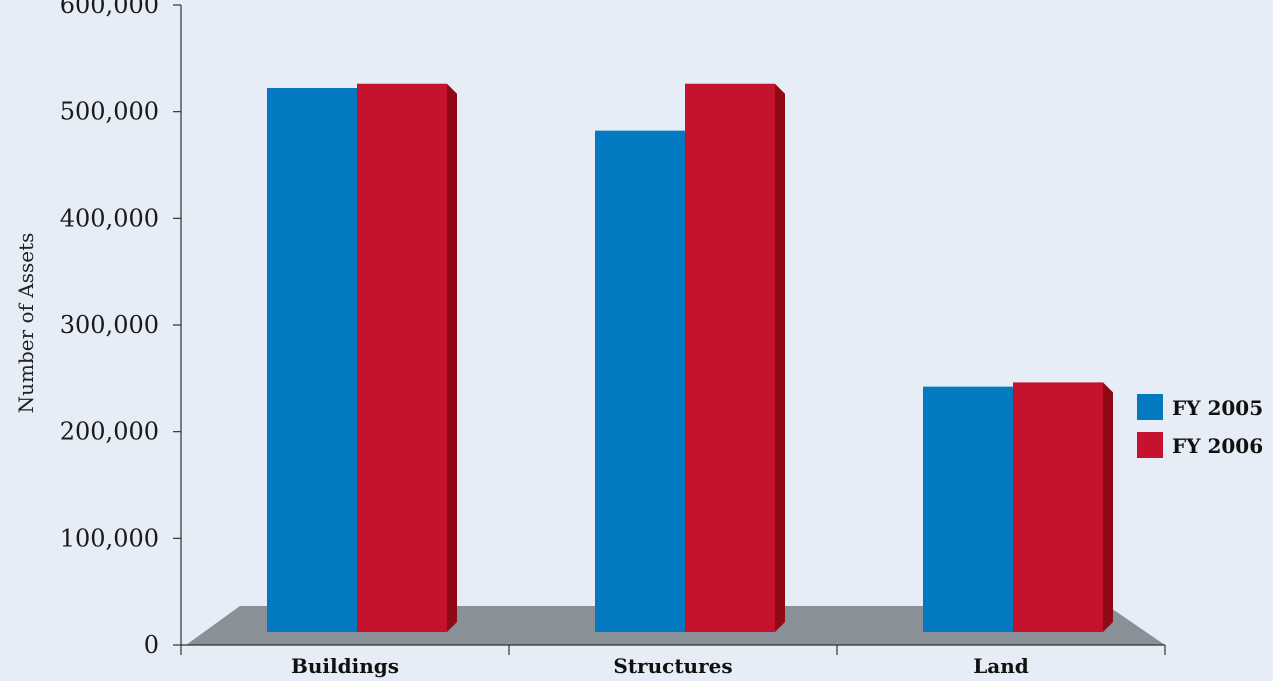 This screenshot has height=681, width=1273. I want to click on y-tick-label: 400,000, so click(109, 218).